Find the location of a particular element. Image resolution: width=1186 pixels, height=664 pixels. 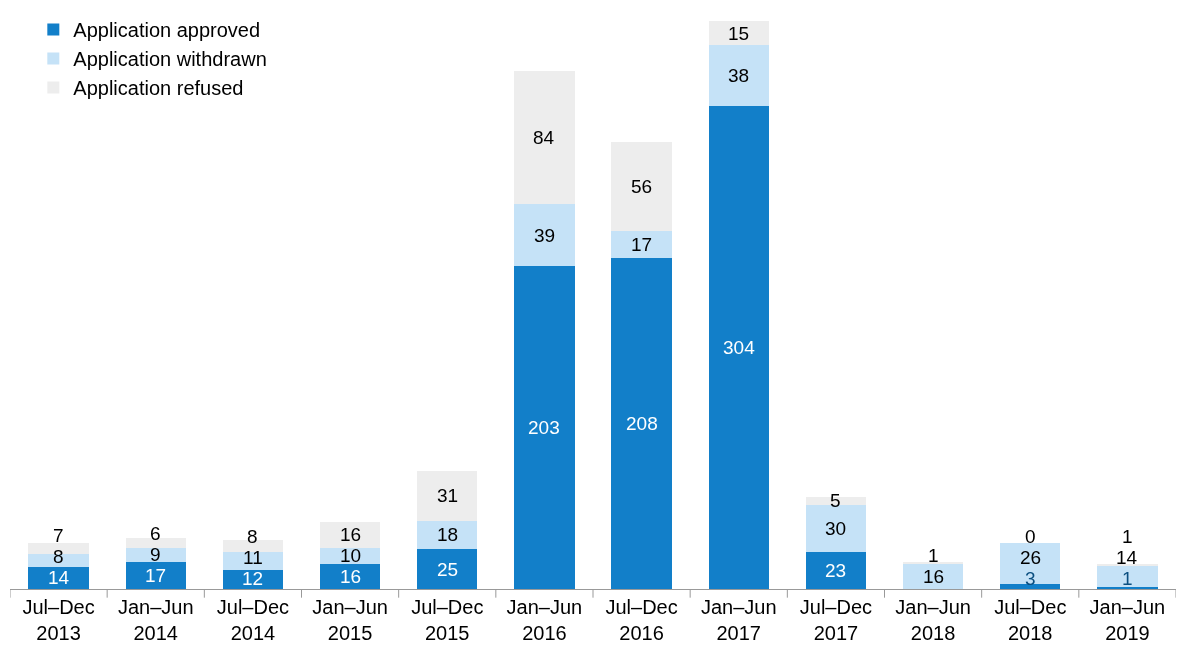

data-label: 31 is located at coordinates (448, 495).